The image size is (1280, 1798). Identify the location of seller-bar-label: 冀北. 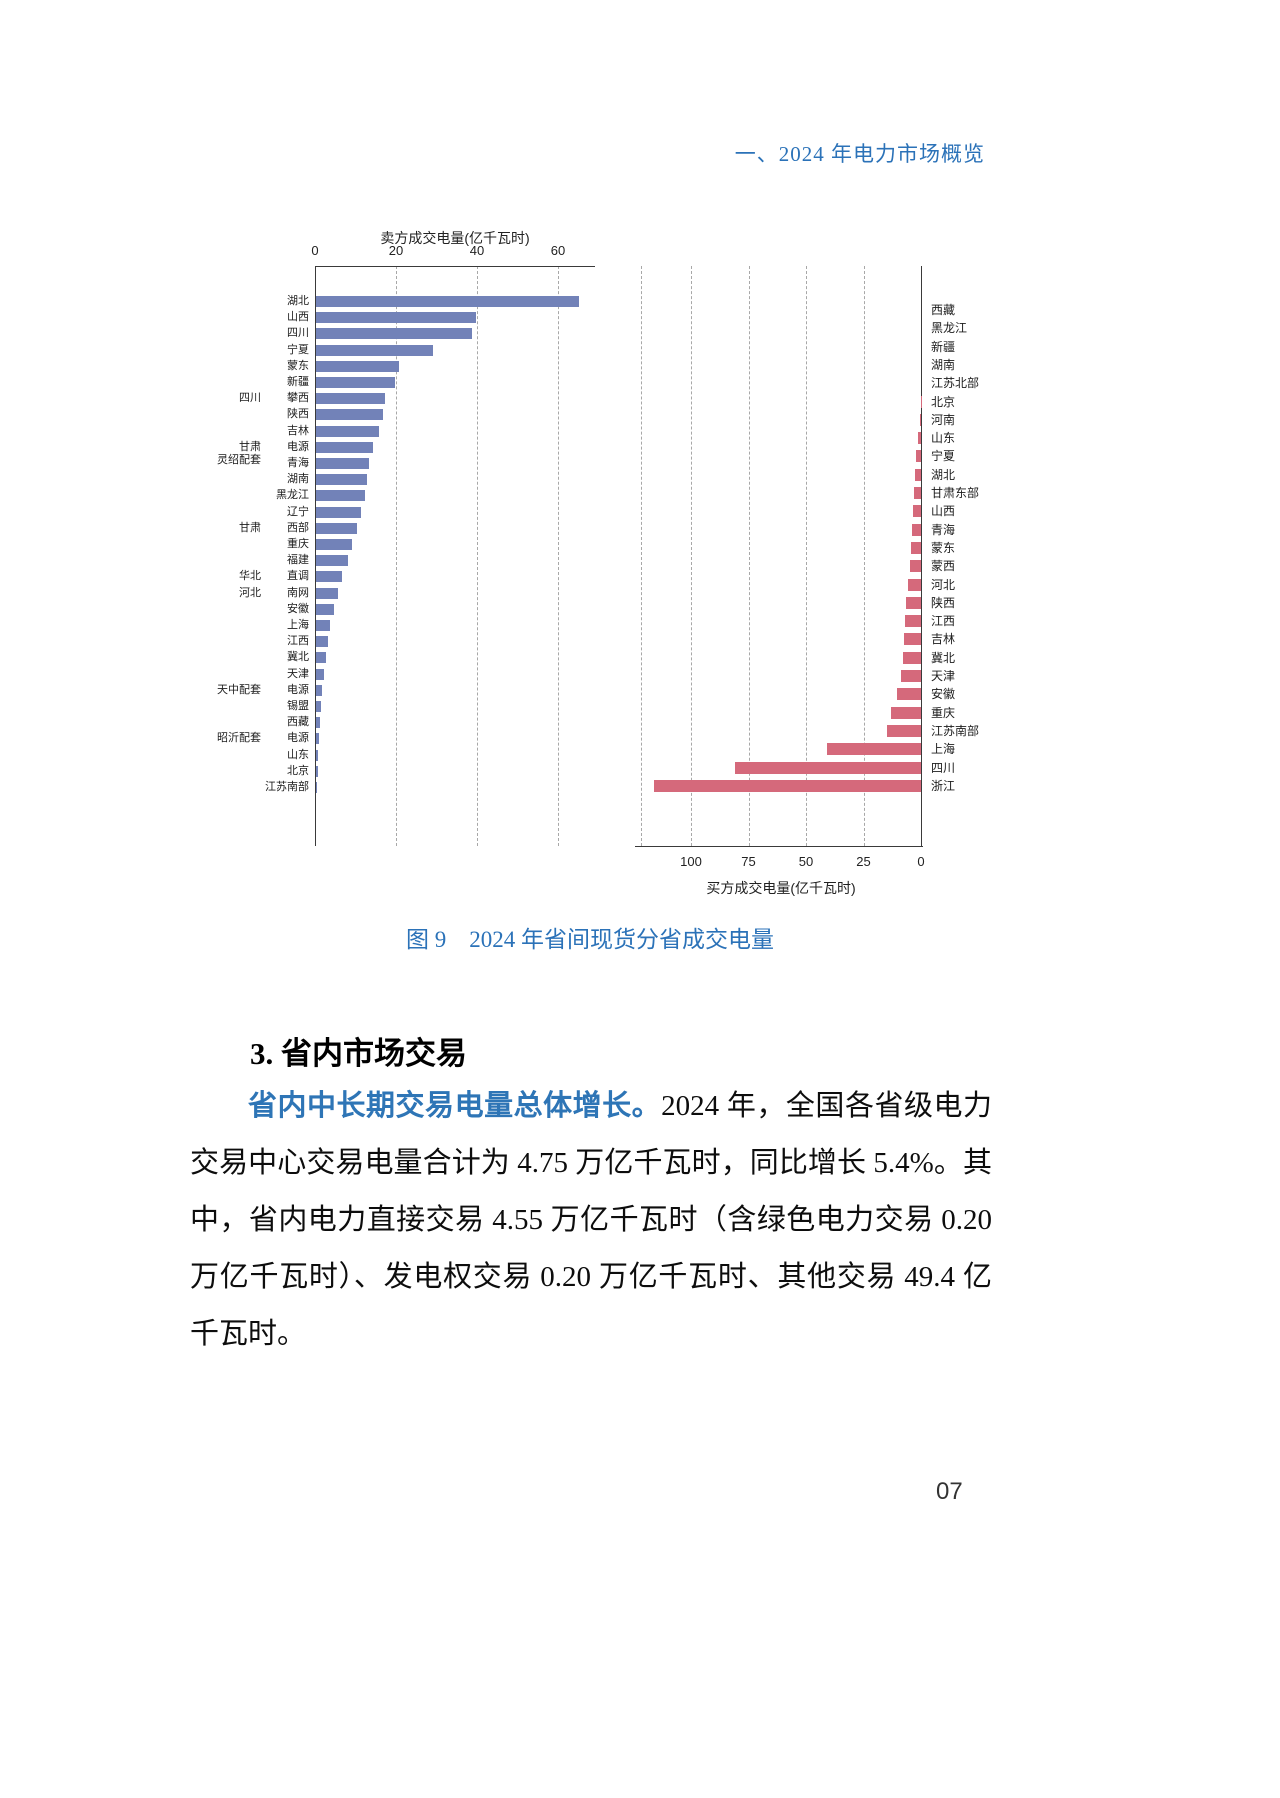
(298, 657).